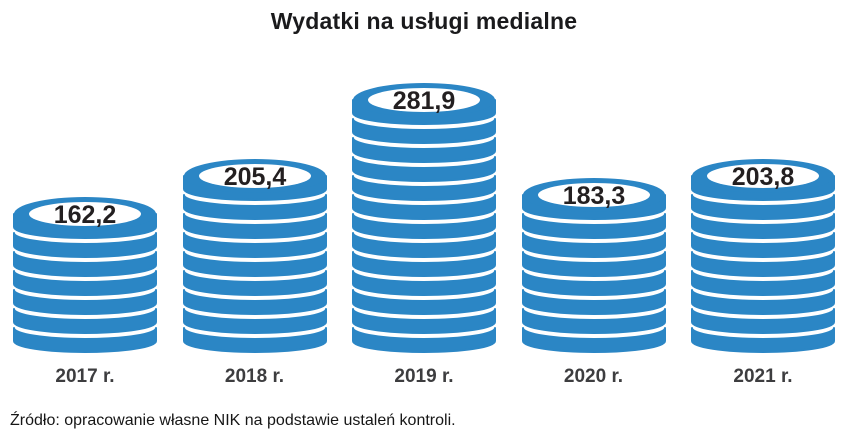 Image resolution: width=848 pixels, height=438 pixels. I want to click on value-label: 203,8, so click(763, 177).